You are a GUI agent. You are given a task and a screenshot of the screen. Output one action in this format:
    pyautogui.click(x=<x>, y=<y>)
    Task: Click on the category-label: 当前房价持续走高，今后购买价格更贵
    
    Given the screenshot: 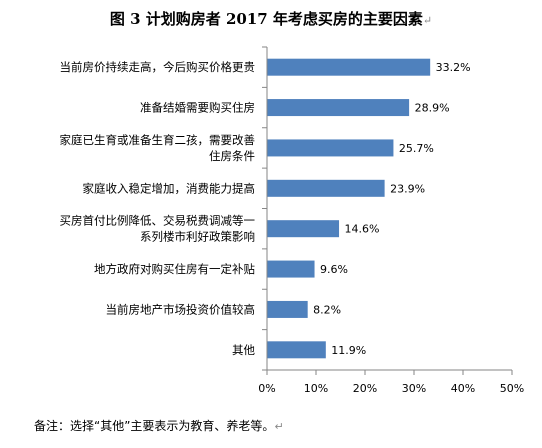 What is the action you would take?
    pyautogui.click(x=158, y=67)
    